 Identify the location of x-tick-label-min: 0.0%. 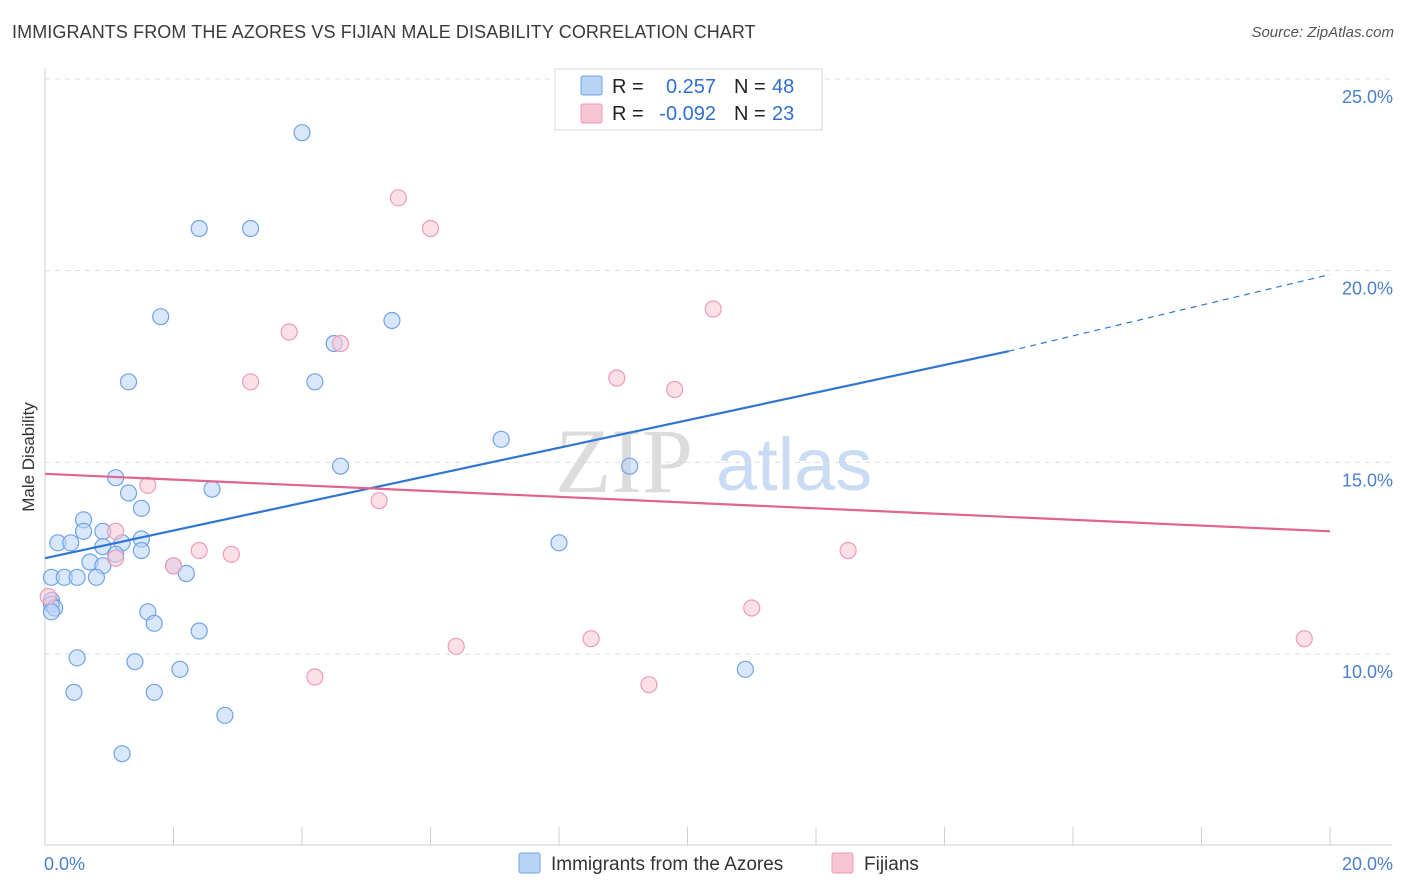
(64, 864).